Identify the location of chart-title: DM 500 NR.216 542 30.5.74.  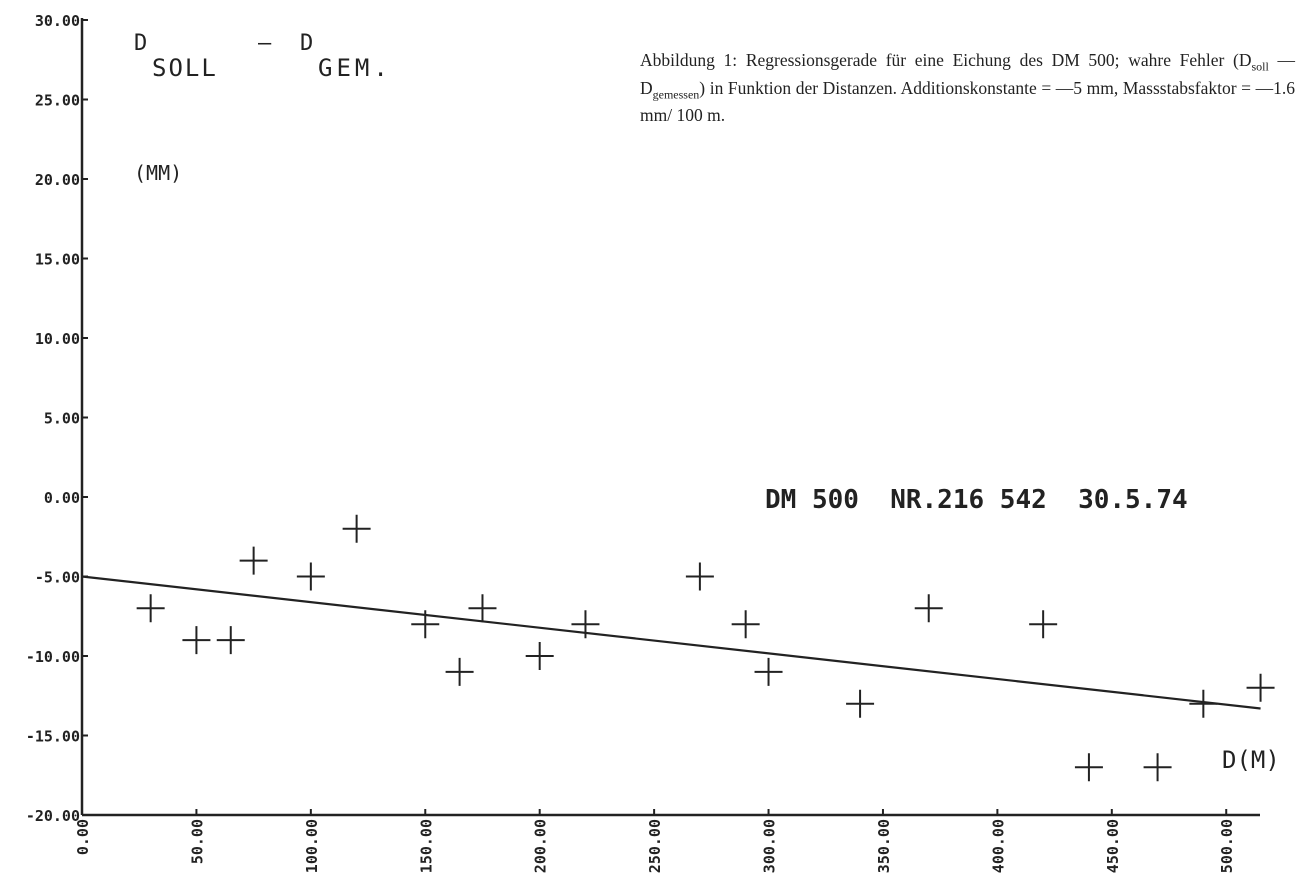
(976, 500).